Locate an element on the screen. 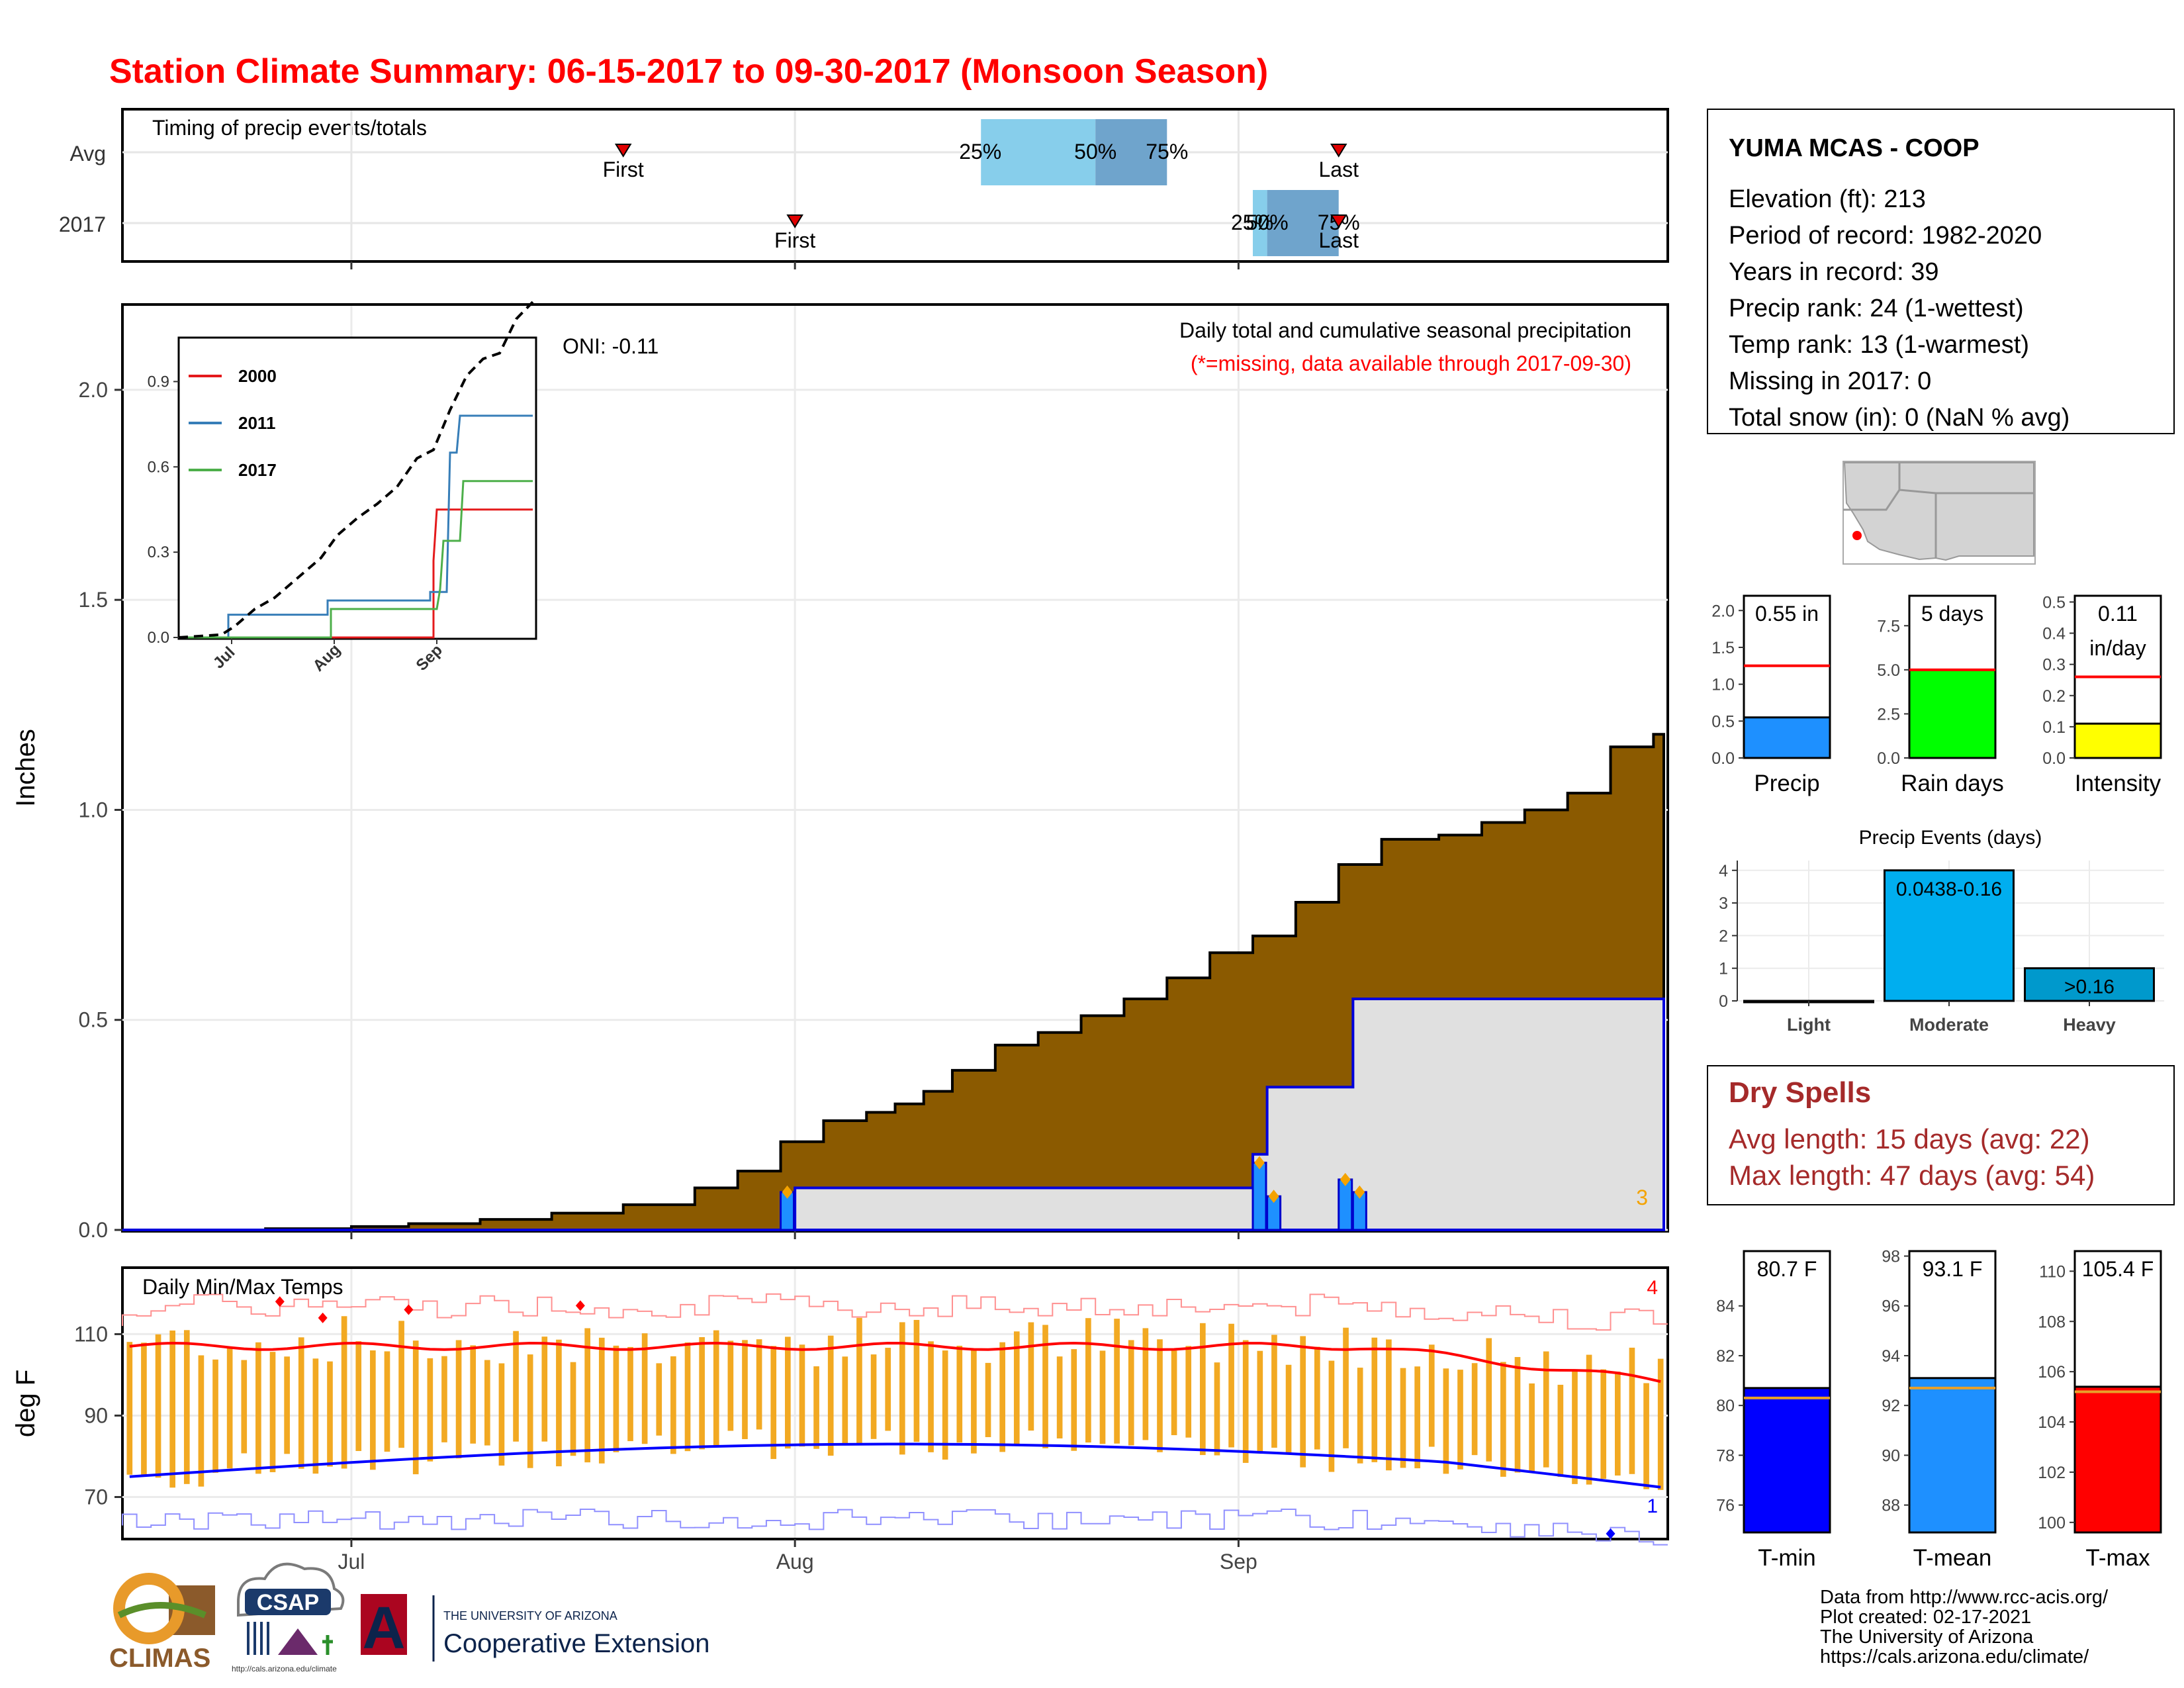 Image resolution: width=2184 pixels, height=1688 pixels. tmean_bar-y-tick-label: 92 is located at coordinates (1891, 1406).